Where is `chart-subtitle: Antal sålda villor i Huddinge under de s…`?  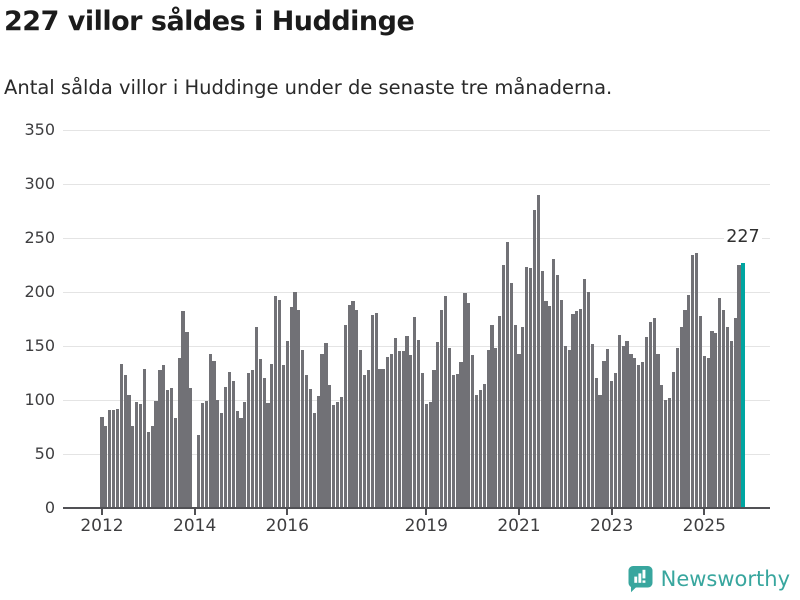 chart-subtitle: Antal sålda villor i Huddinge under de s… is located at coordinates (308, 87).